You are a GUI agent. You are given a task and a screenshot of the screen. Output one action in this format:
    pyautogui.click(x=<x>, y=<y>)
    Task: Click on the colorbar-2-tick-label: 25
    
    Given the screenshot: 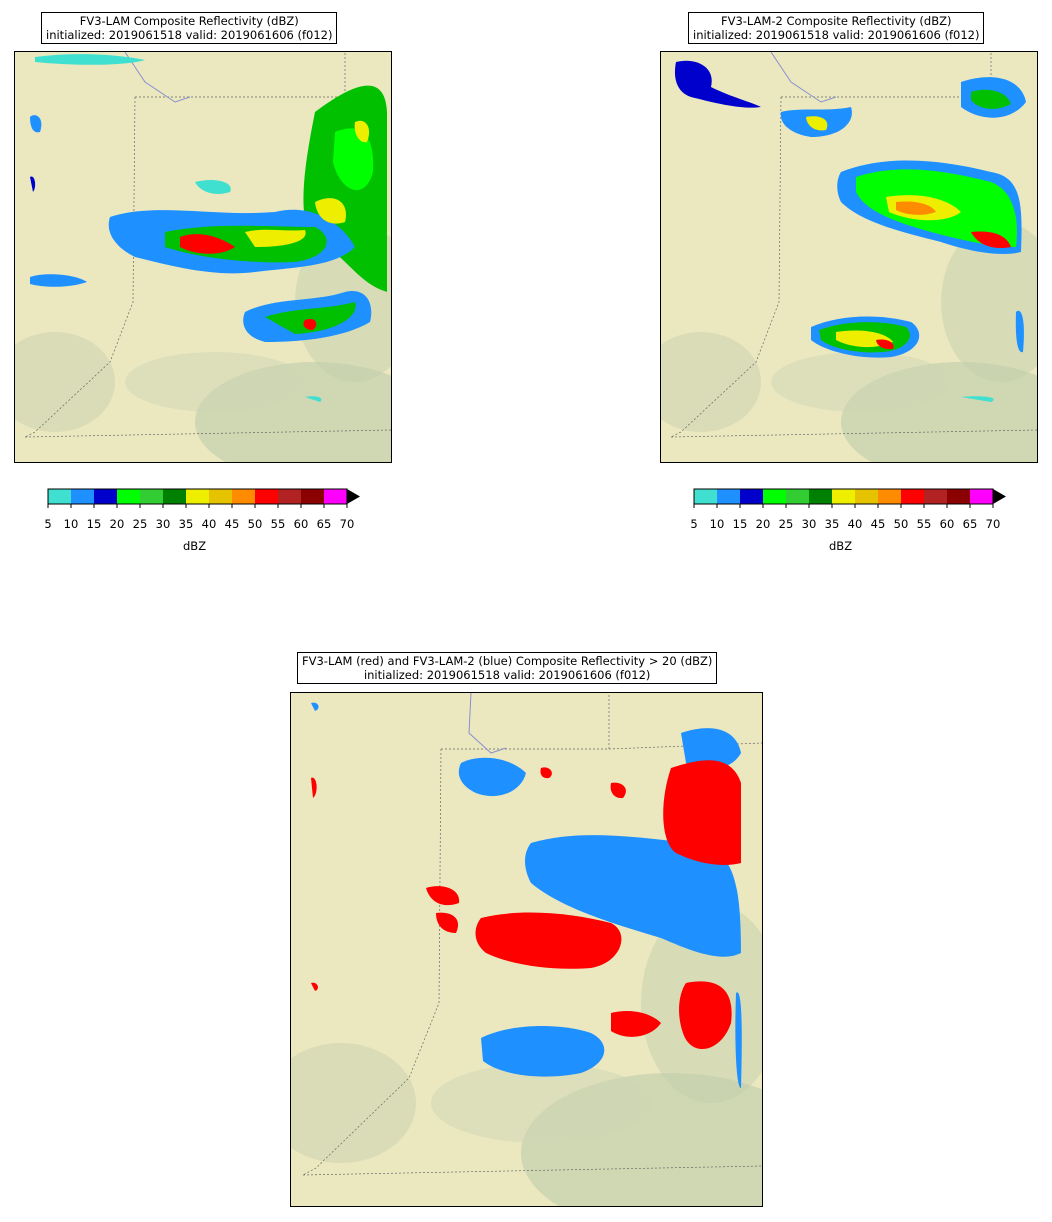 What is the action you would take?
    pyautogui.click(x=786, y=524)
    